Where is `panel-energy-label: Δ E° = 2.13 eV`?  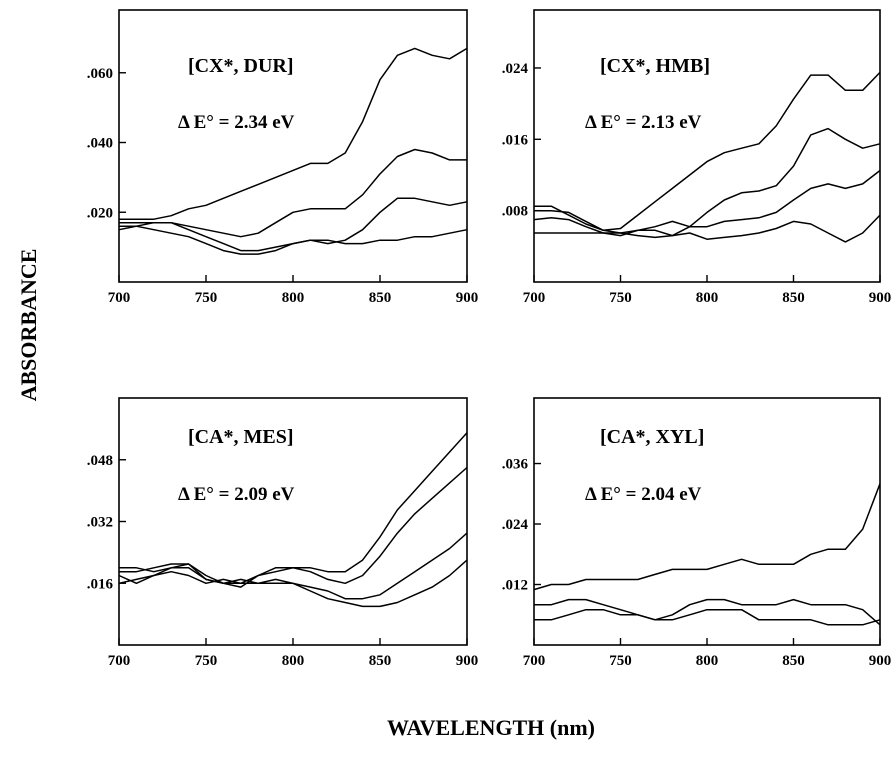
panel-energy-label: Δ E° = 2.13 eV is located at coordinates (643, 122).